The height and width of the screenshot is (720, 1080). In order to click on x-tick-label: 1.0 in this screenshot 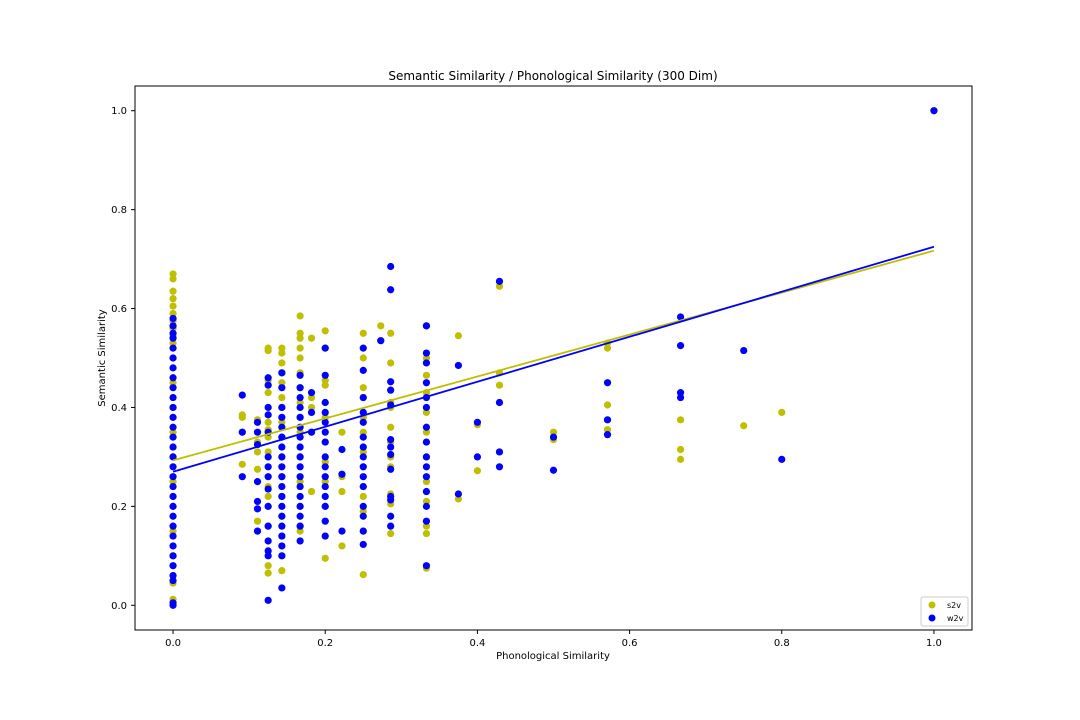, I will do `click(934, 643)`.